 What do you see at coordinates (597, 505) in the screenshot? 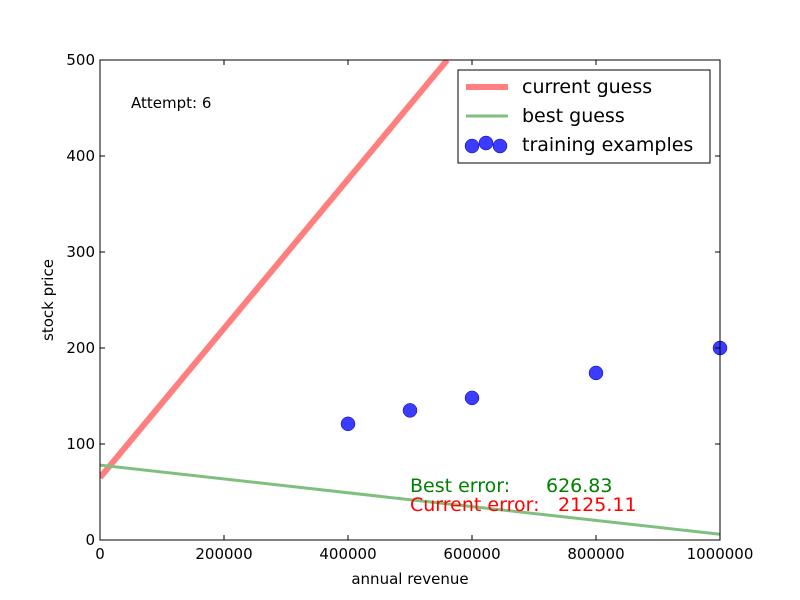
I see `current-error-value: 2125.11` at bounding box center [597, 505].